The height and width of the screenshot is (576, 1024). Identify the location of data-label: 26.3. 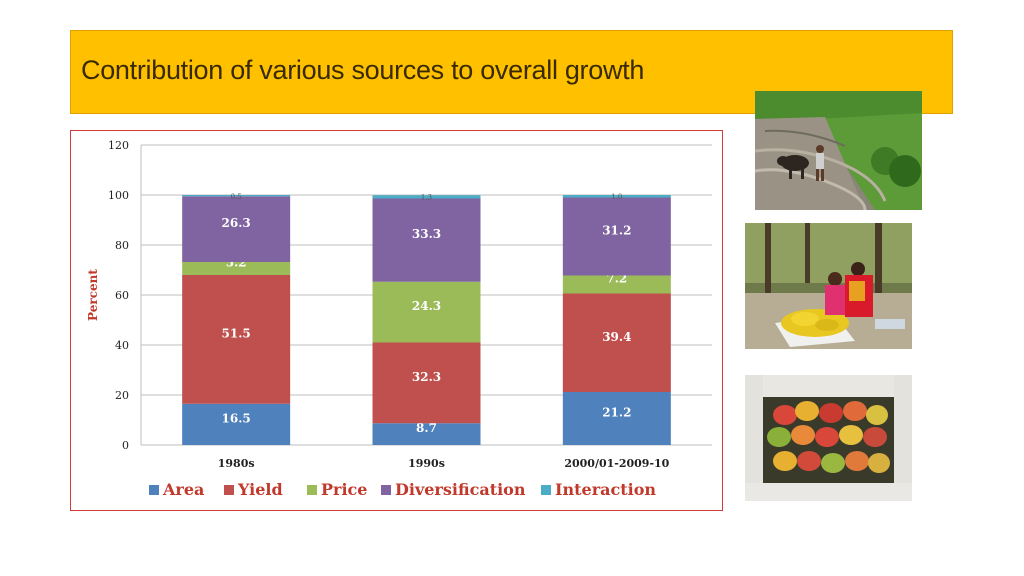
(236, 223).